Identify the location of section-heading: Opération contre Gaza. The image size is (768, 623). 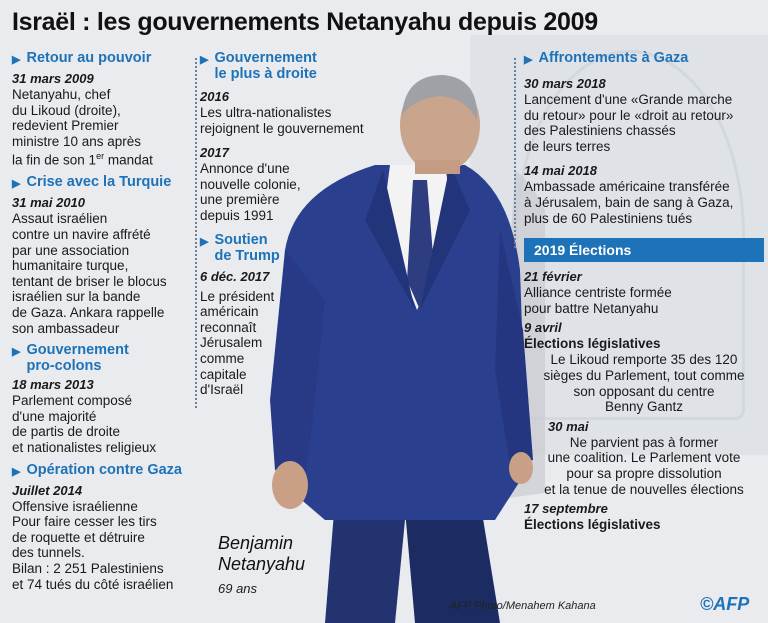
(104, 469).